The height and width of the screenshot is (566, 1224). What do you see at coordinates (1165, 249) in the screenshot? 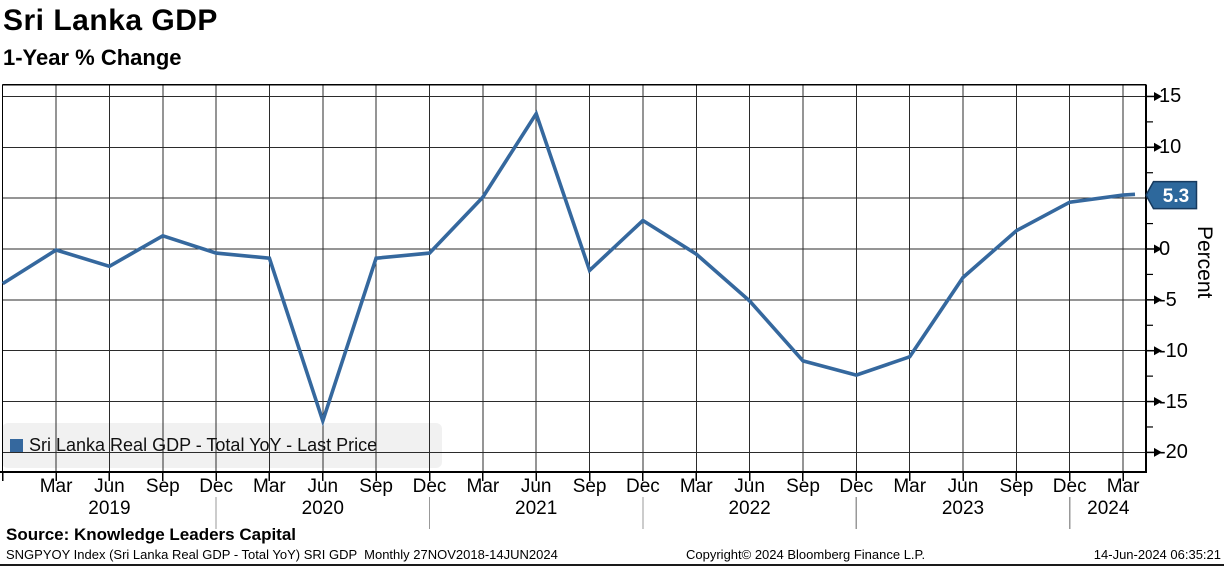
I see `y-axis-tick-label: 0` at bounding box center [1165, 249].